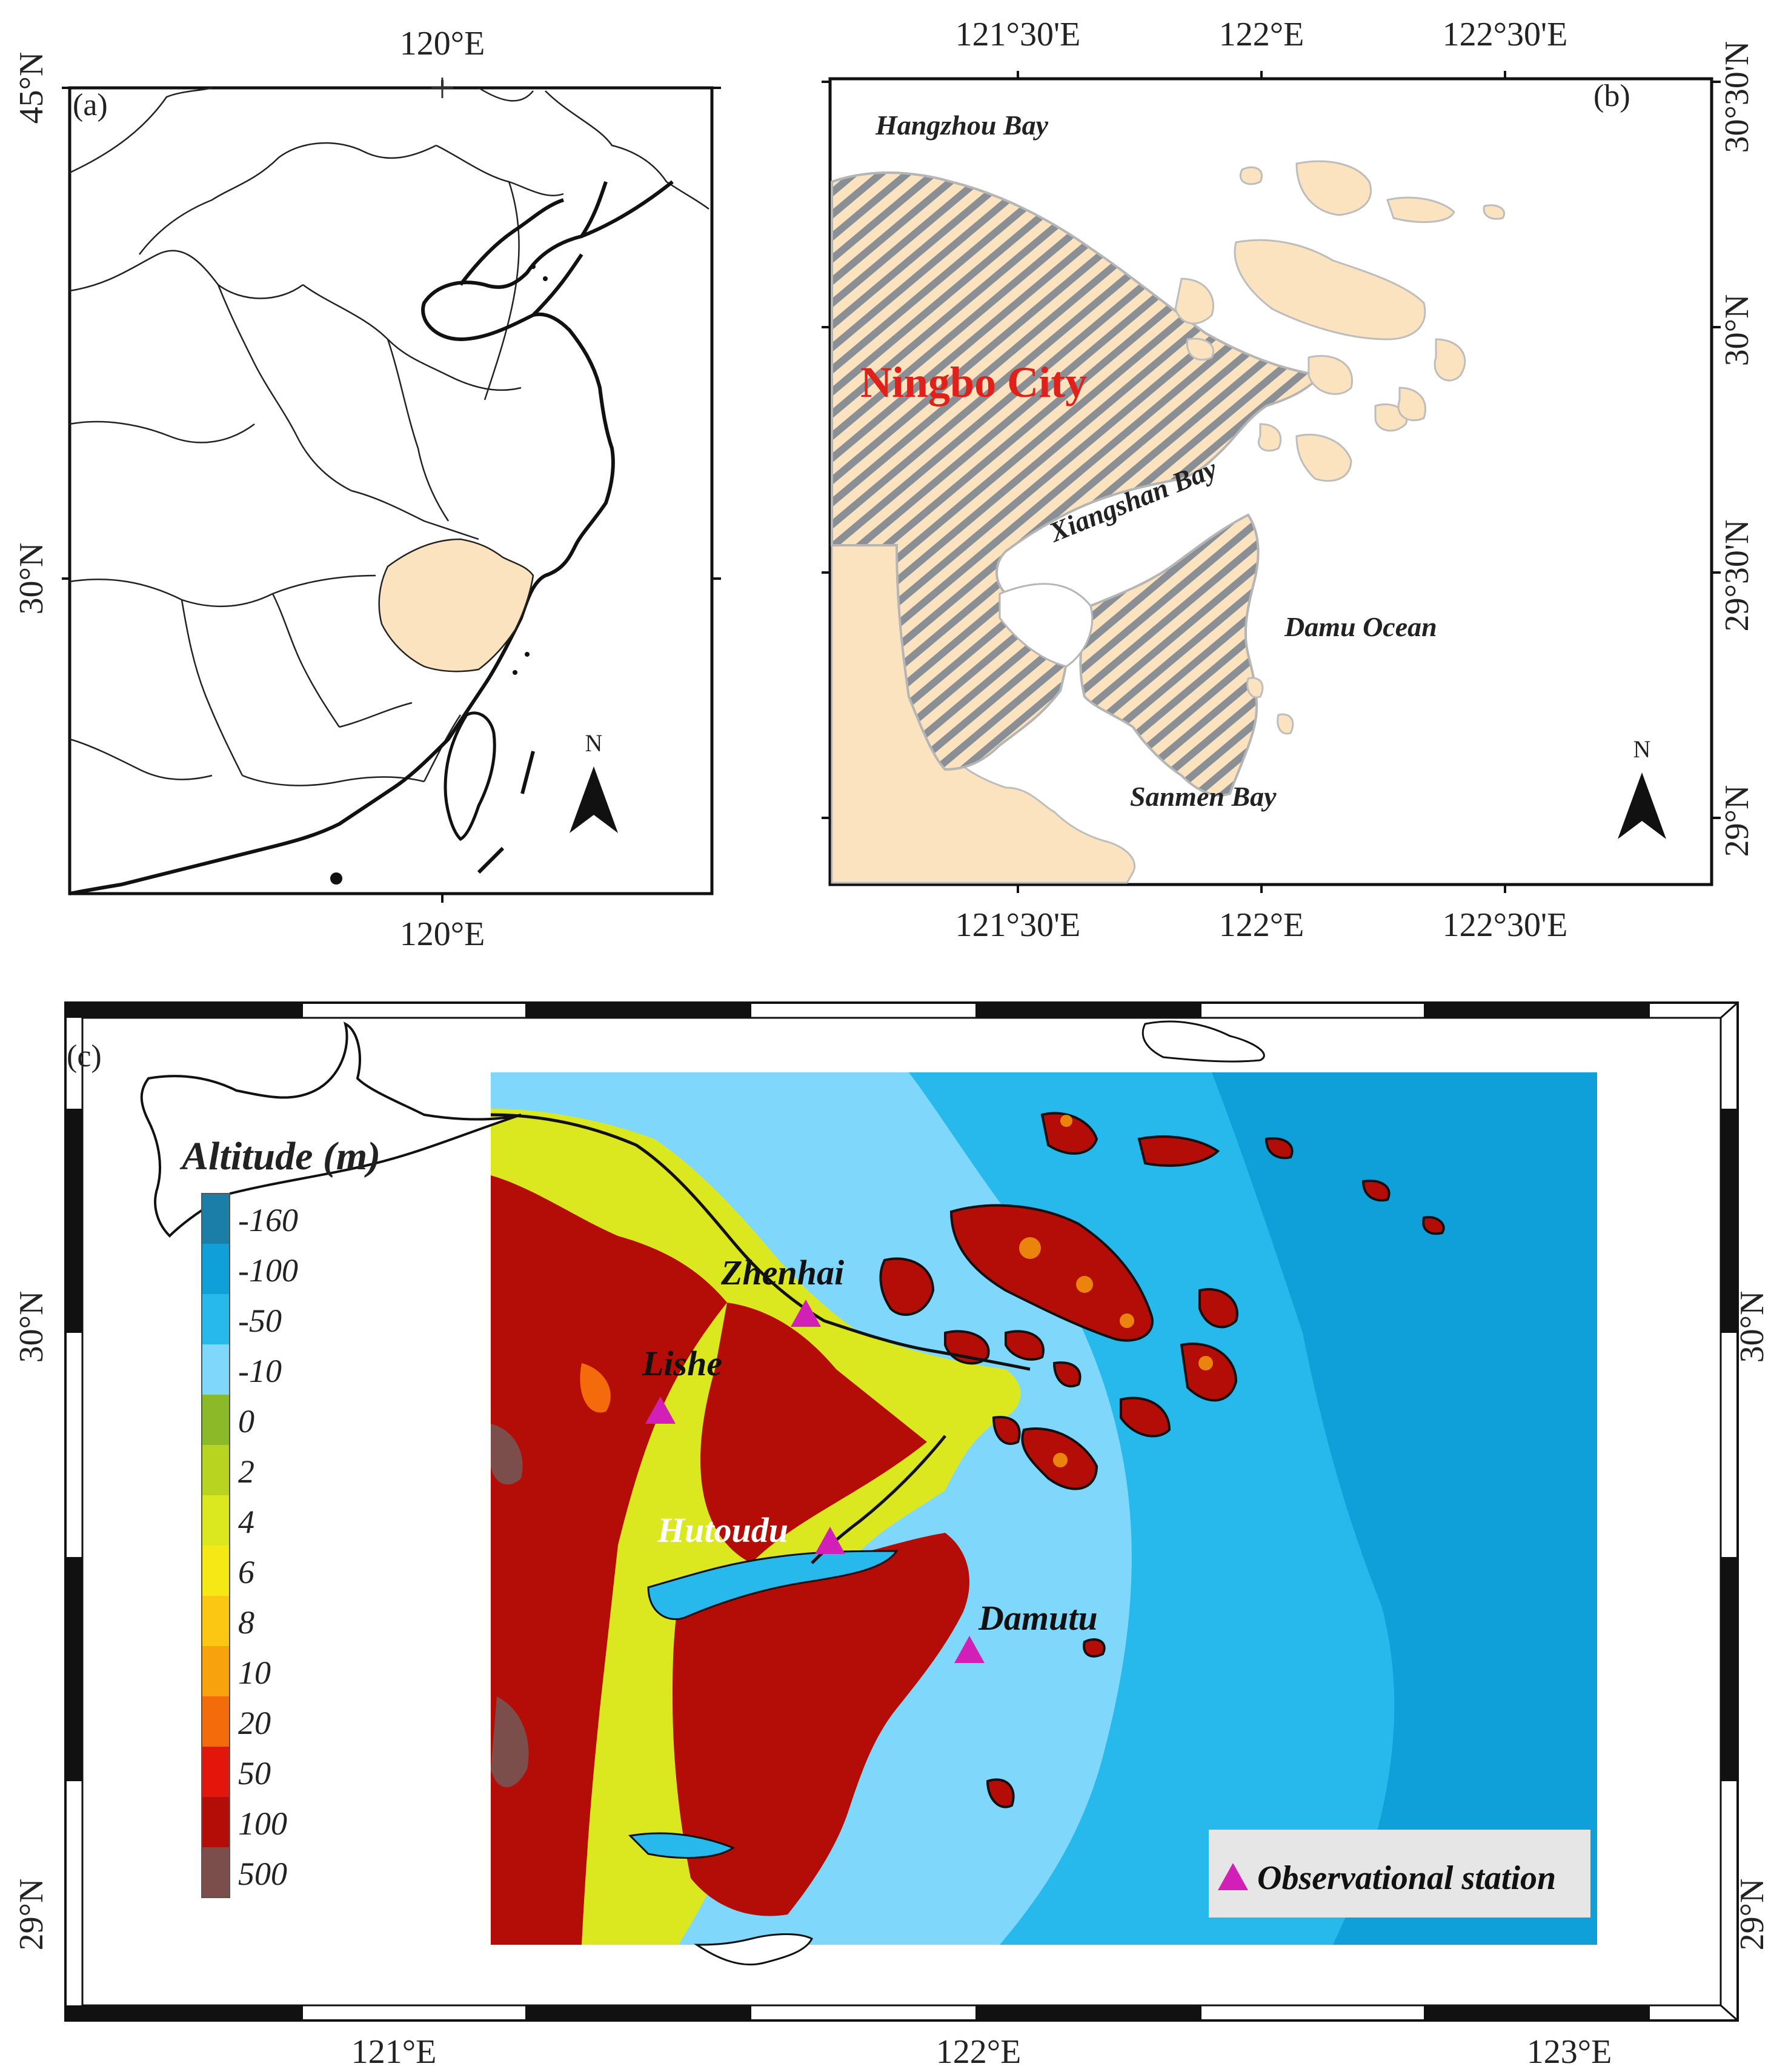 Image resolution: width=1791 pixels, height=2072 pixels. I want to click on station-zhenhai: Zhenhai, so click(782, 1290).